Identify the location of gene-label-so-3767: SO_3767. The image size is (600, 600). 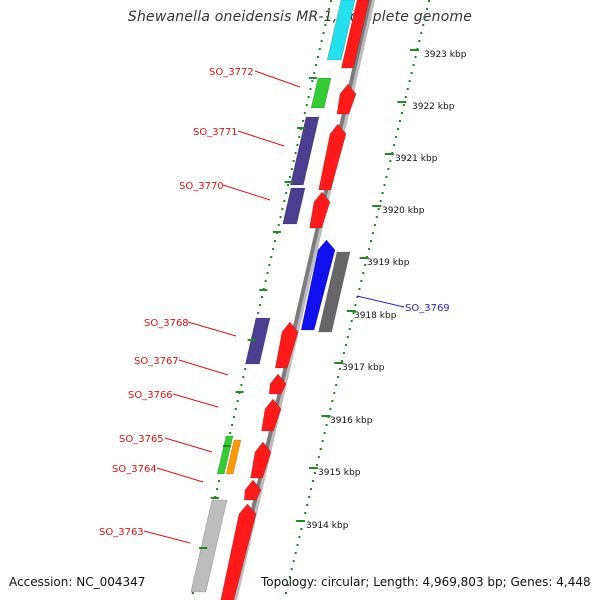
(156, 361).